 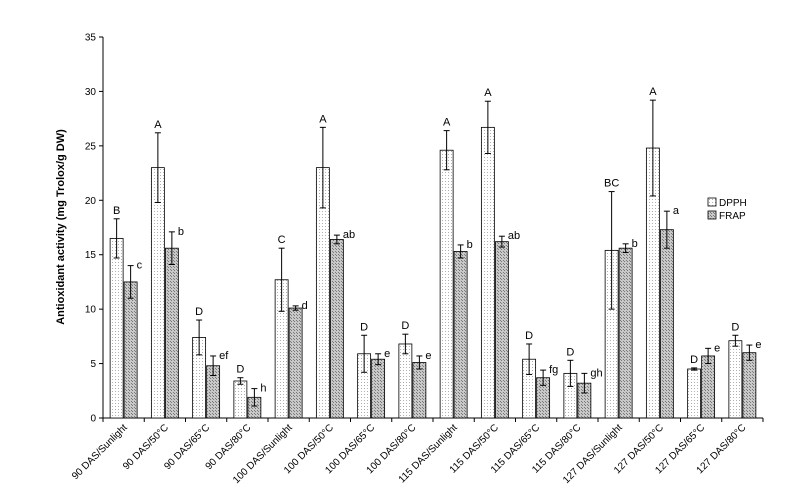 What do you see at coordinates (91, 38) in the screenshot?
I see `y-tick-label: 35` at bounding box center [91, 38].